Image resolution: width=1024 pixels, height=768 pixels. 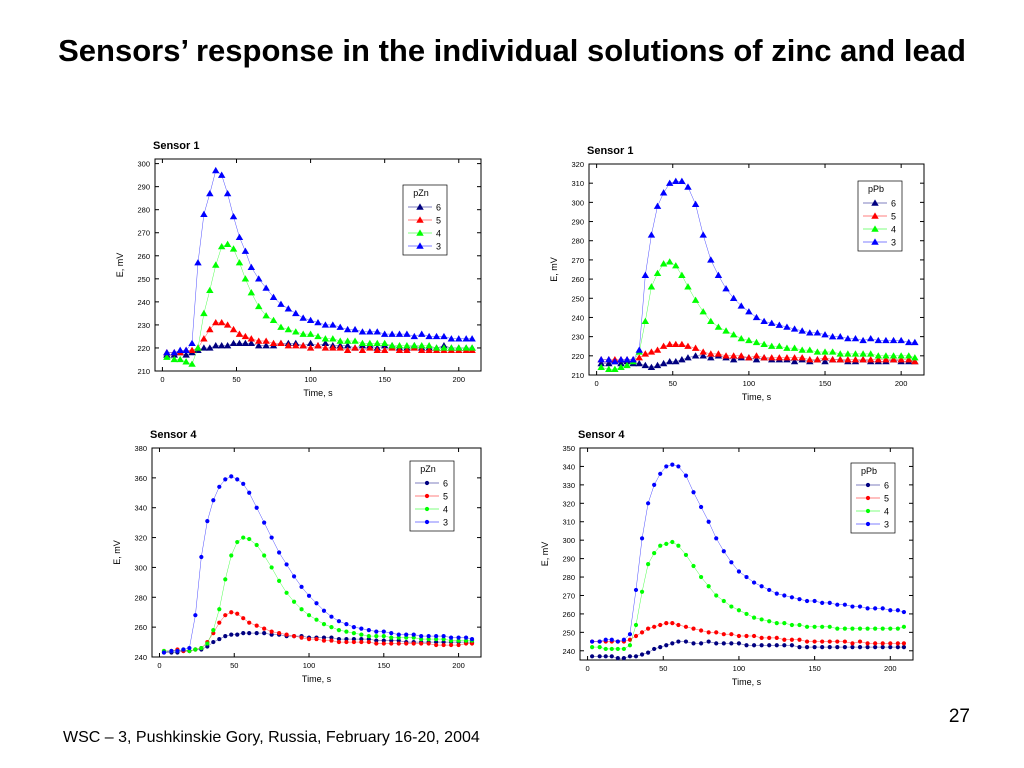 What do you see at coordinates (577, 260) in the screenshot?
I see `y-tick-label: 270` at bounding box center [577, 260].